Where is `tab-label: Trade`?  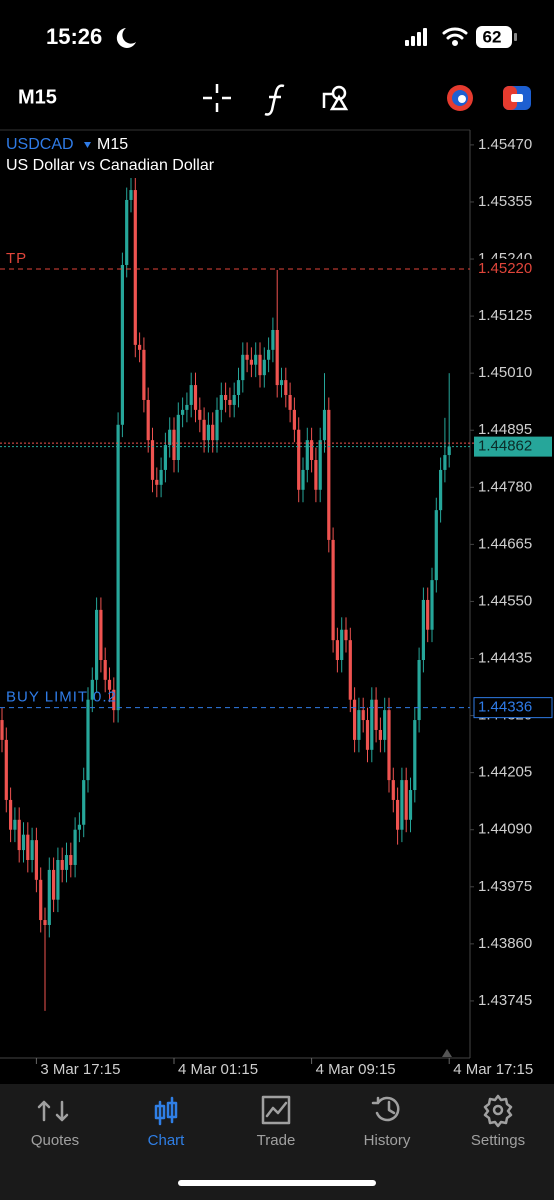 tab-label: Trade is located at coordinates (276, 1140).